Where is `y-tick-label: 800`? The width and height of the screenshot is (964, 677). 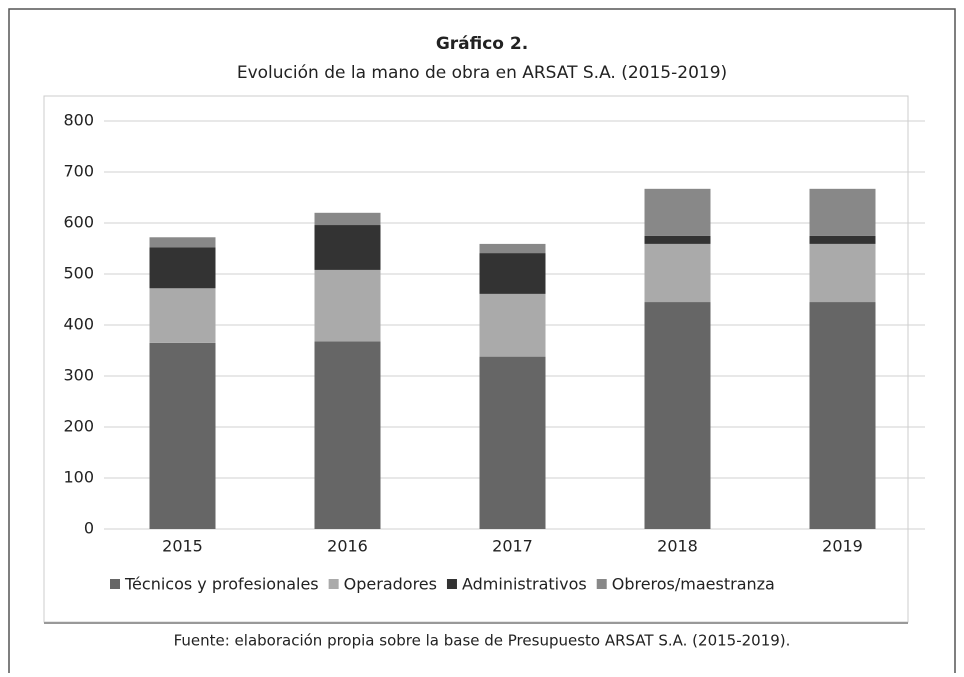 y-tick-label: 800 is located at coordinates (78, 120).